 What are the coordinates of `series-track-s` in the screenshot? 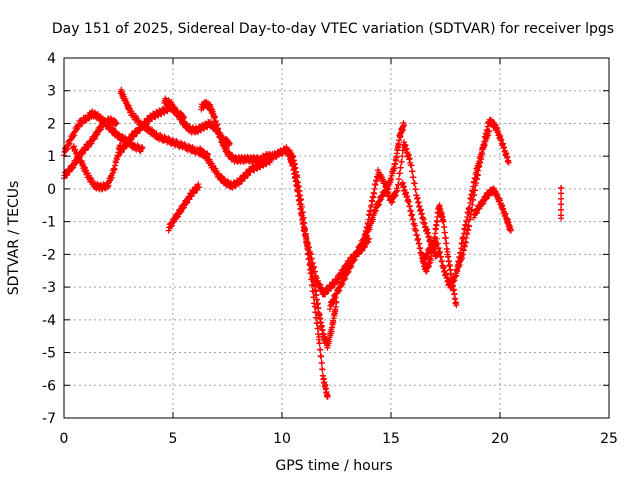 It's located at (561, 203).